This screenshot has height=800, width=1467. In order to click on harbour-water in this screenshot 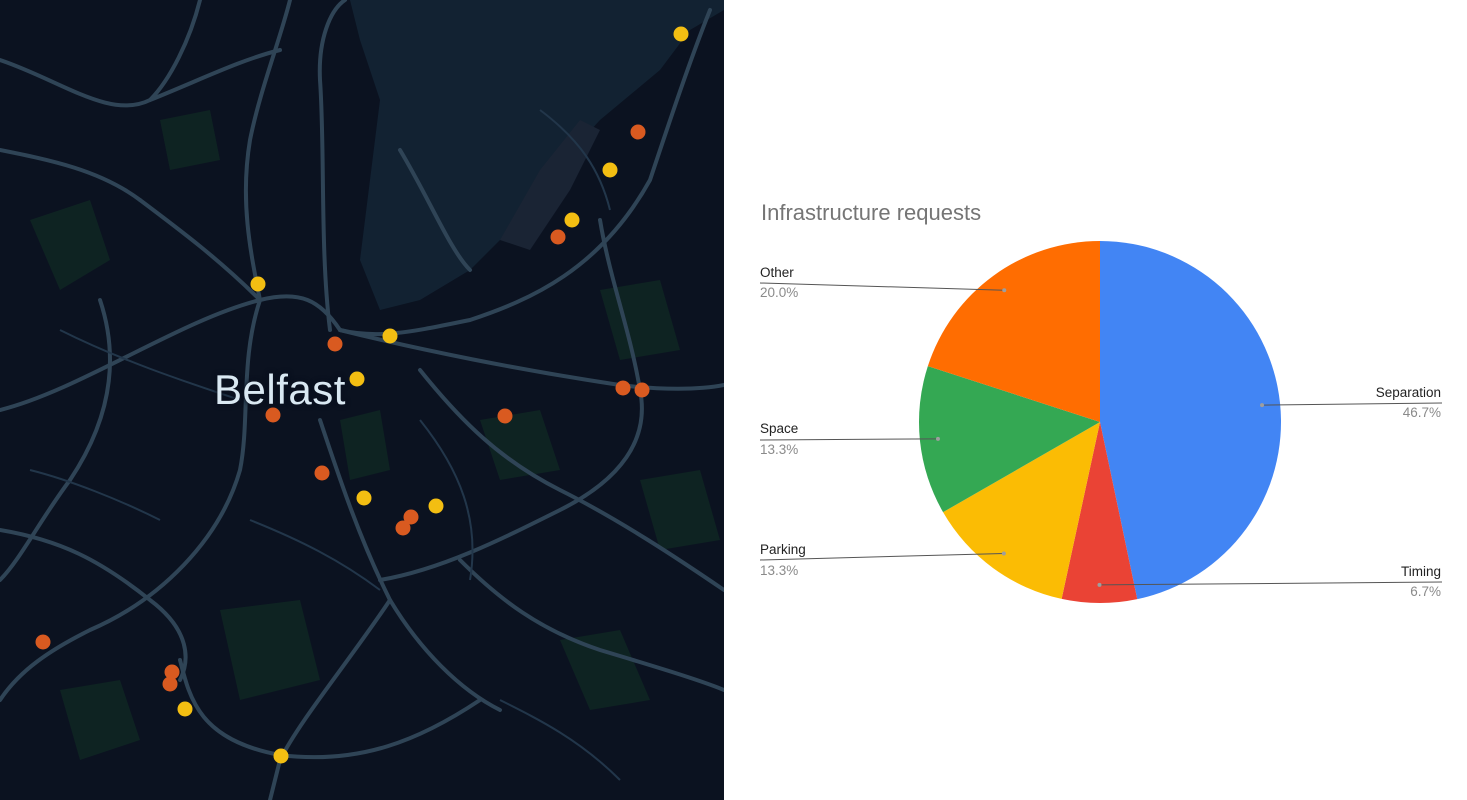, I will do `click(537, 155)`.